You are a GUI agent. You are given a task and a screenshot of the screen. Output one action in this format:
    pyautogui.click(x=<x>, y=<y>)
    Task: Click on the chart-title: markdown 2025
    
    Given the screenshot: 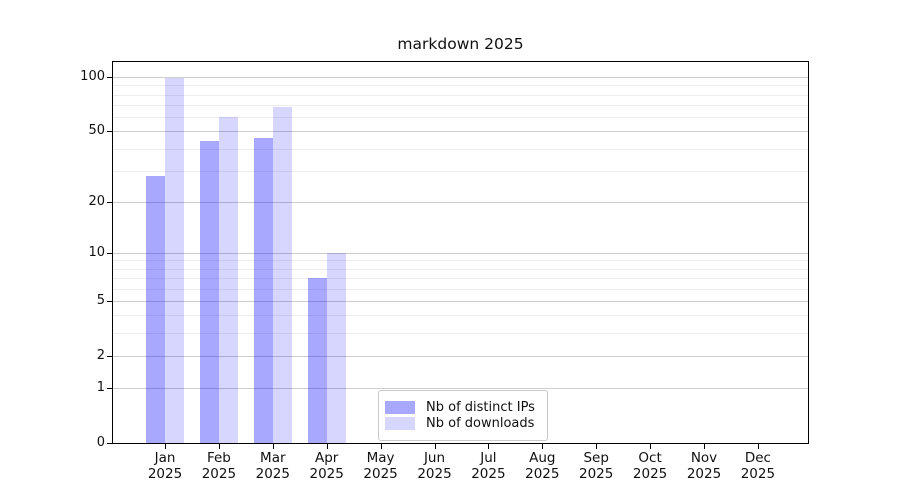 What is the action you would take?
    pyautogui.click(x=460, y=44)
    